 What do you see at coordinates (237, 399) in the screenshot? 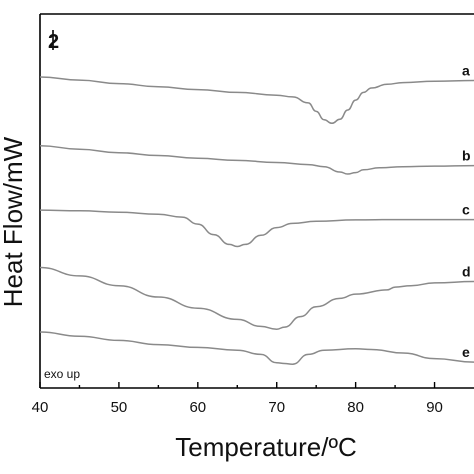
I see `x-axis-ticks: 40 50 60 70 80 90` at bounding box center [237, 399].